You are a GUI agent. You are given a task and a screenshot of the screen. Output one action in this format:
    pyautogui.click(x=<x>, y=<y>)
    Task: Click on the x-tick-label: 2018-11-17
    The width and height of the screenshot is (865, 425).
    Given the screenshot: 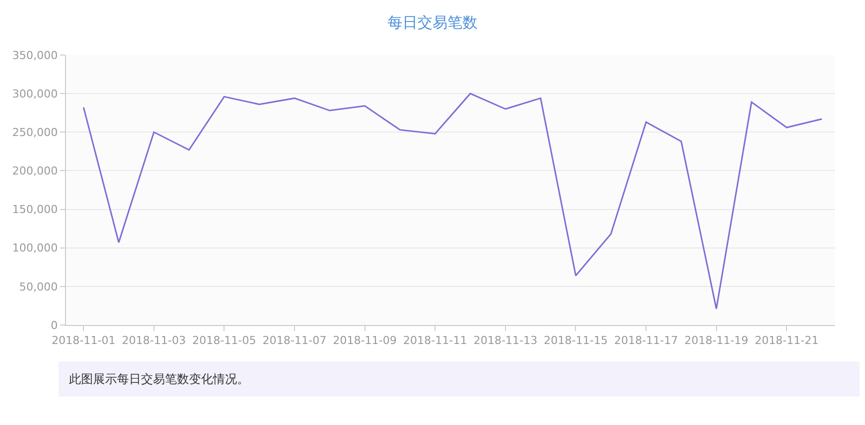 What is the action you would take?
    pyautogui.click(x=646, y=341)
    